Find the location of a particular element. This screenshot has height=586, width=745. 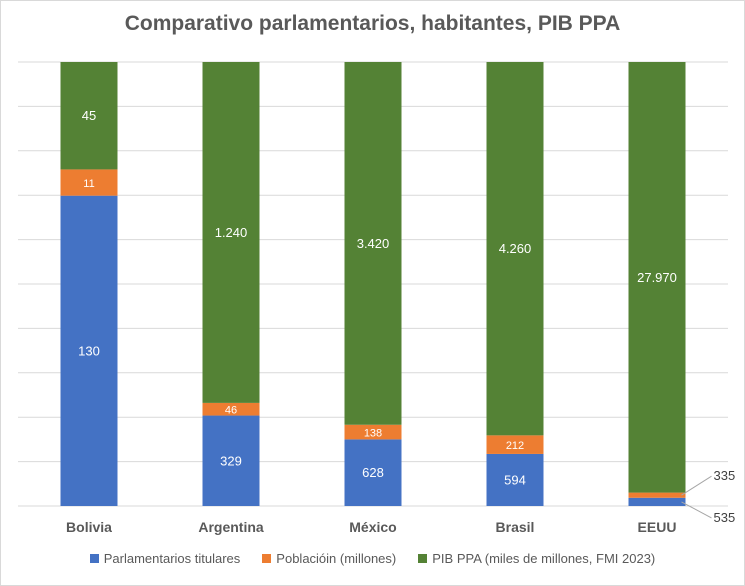

legend-item-pib: PIB PPA (miles de millones, FMI 2023) is located at coordinates (536, 558).